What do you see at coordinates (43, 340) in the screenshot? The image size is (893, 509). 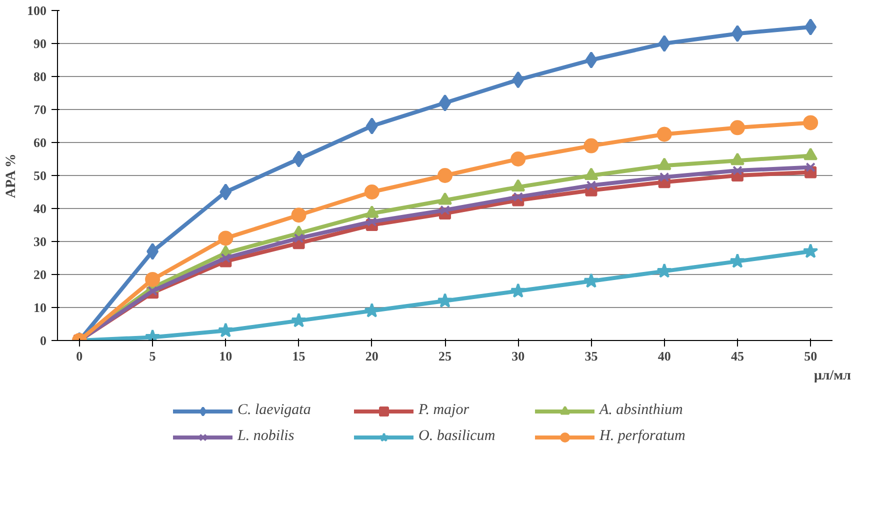 I see `y-tick-label: 0` at bounding box center [43, 340].